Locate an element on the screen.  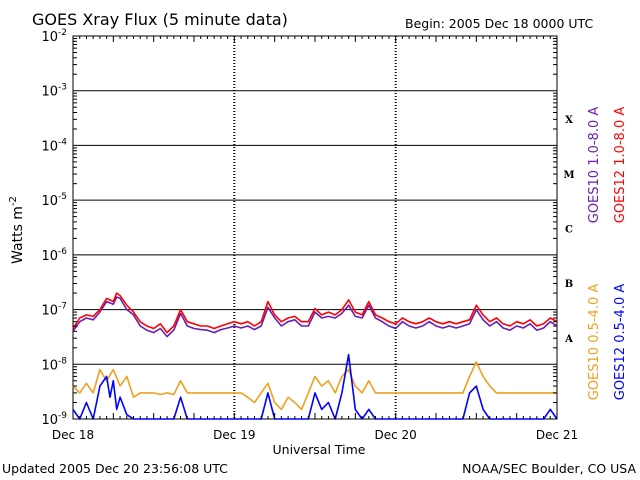
y-tick-label: 10⁻⁸ is located at coordinates (54, 364).